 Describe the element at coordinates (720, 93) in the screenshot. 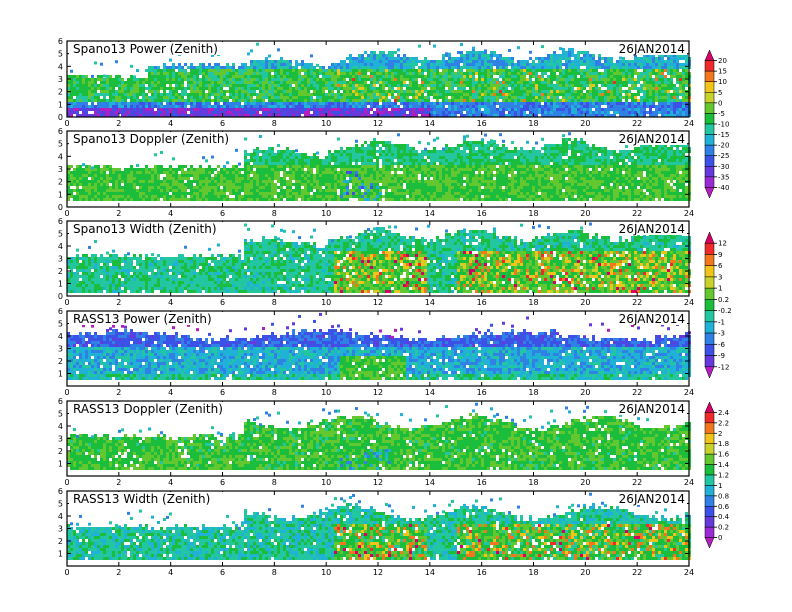

I see `colorbar-label: 5` at that location.